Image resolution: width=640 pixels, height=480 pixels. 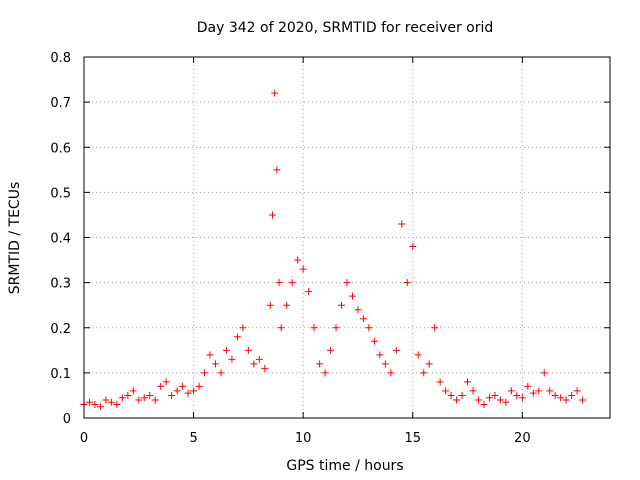 What do you see at coordinates (60, 239) in the screenshot?
I see `y-tick-label: 0.4` at bounding box center [60, 239].